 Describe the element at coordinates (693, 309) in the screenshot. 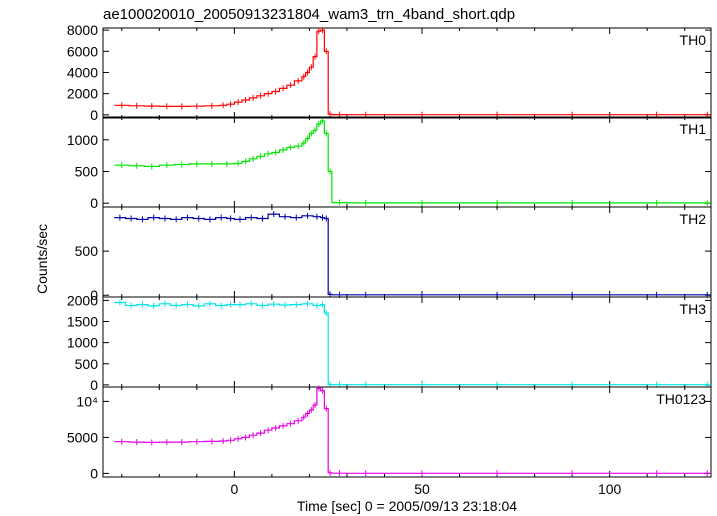

I see `panel-label: TH3` at that location.